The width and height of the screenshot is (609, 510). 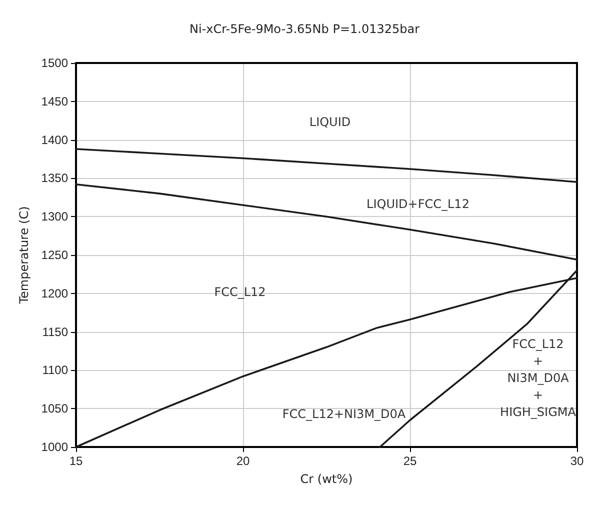 What do you see at coordinates (326, 479) in the screenshot?
I see `x-axis-title: Cr (wt%)` at bounding box center [326, 479].